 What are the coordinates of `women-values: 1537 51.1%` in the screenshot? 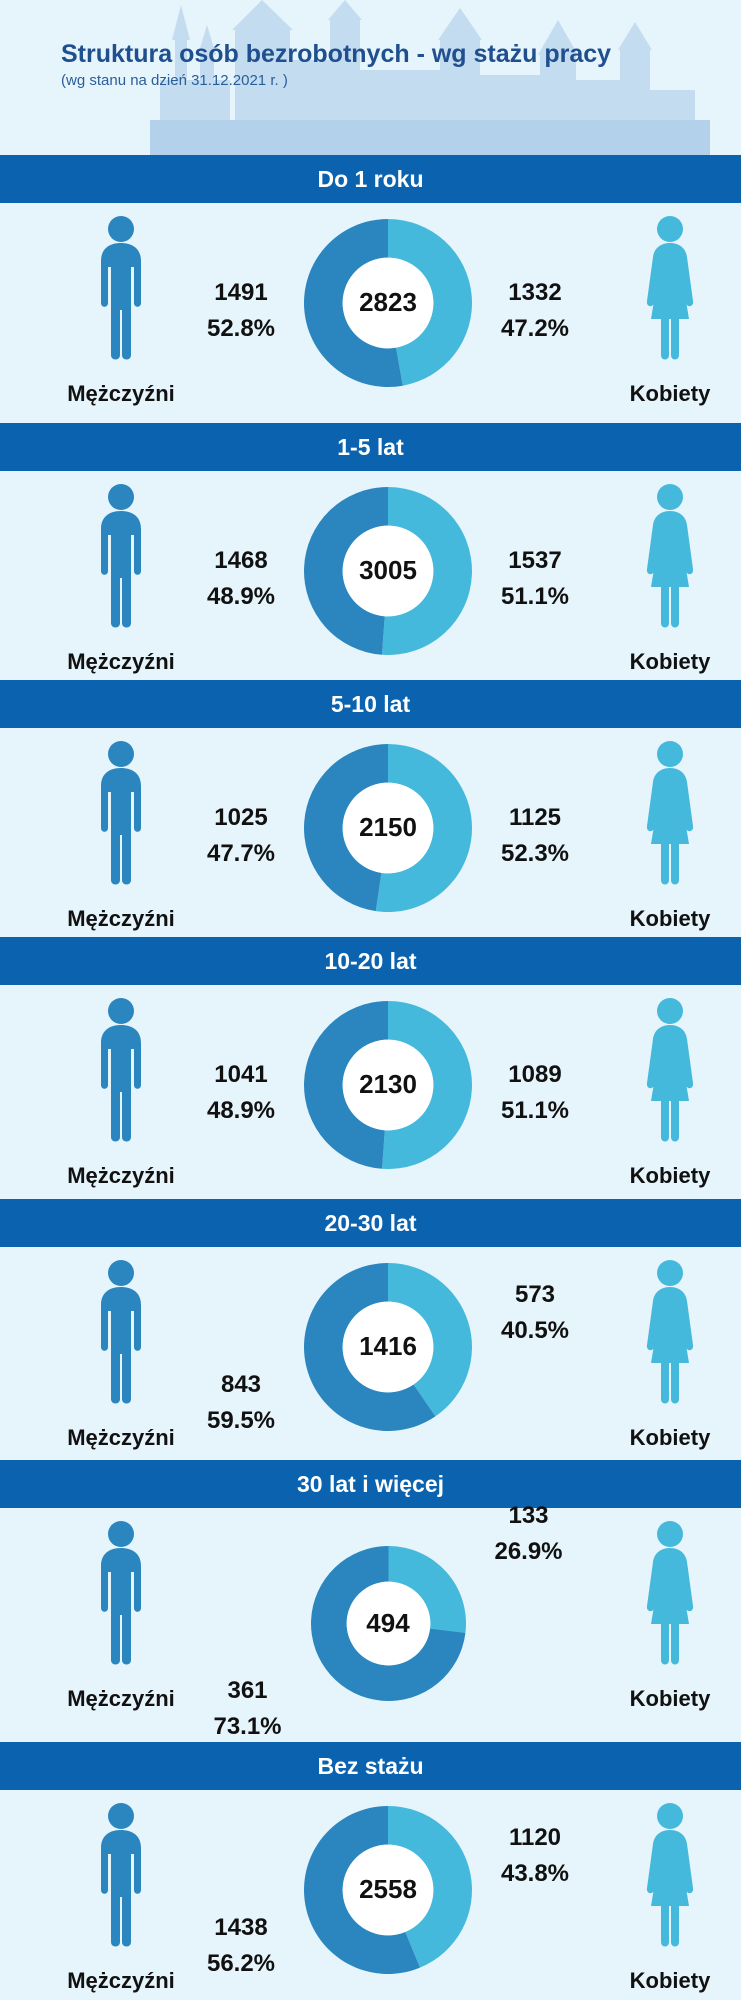 It's located at (535, 579).